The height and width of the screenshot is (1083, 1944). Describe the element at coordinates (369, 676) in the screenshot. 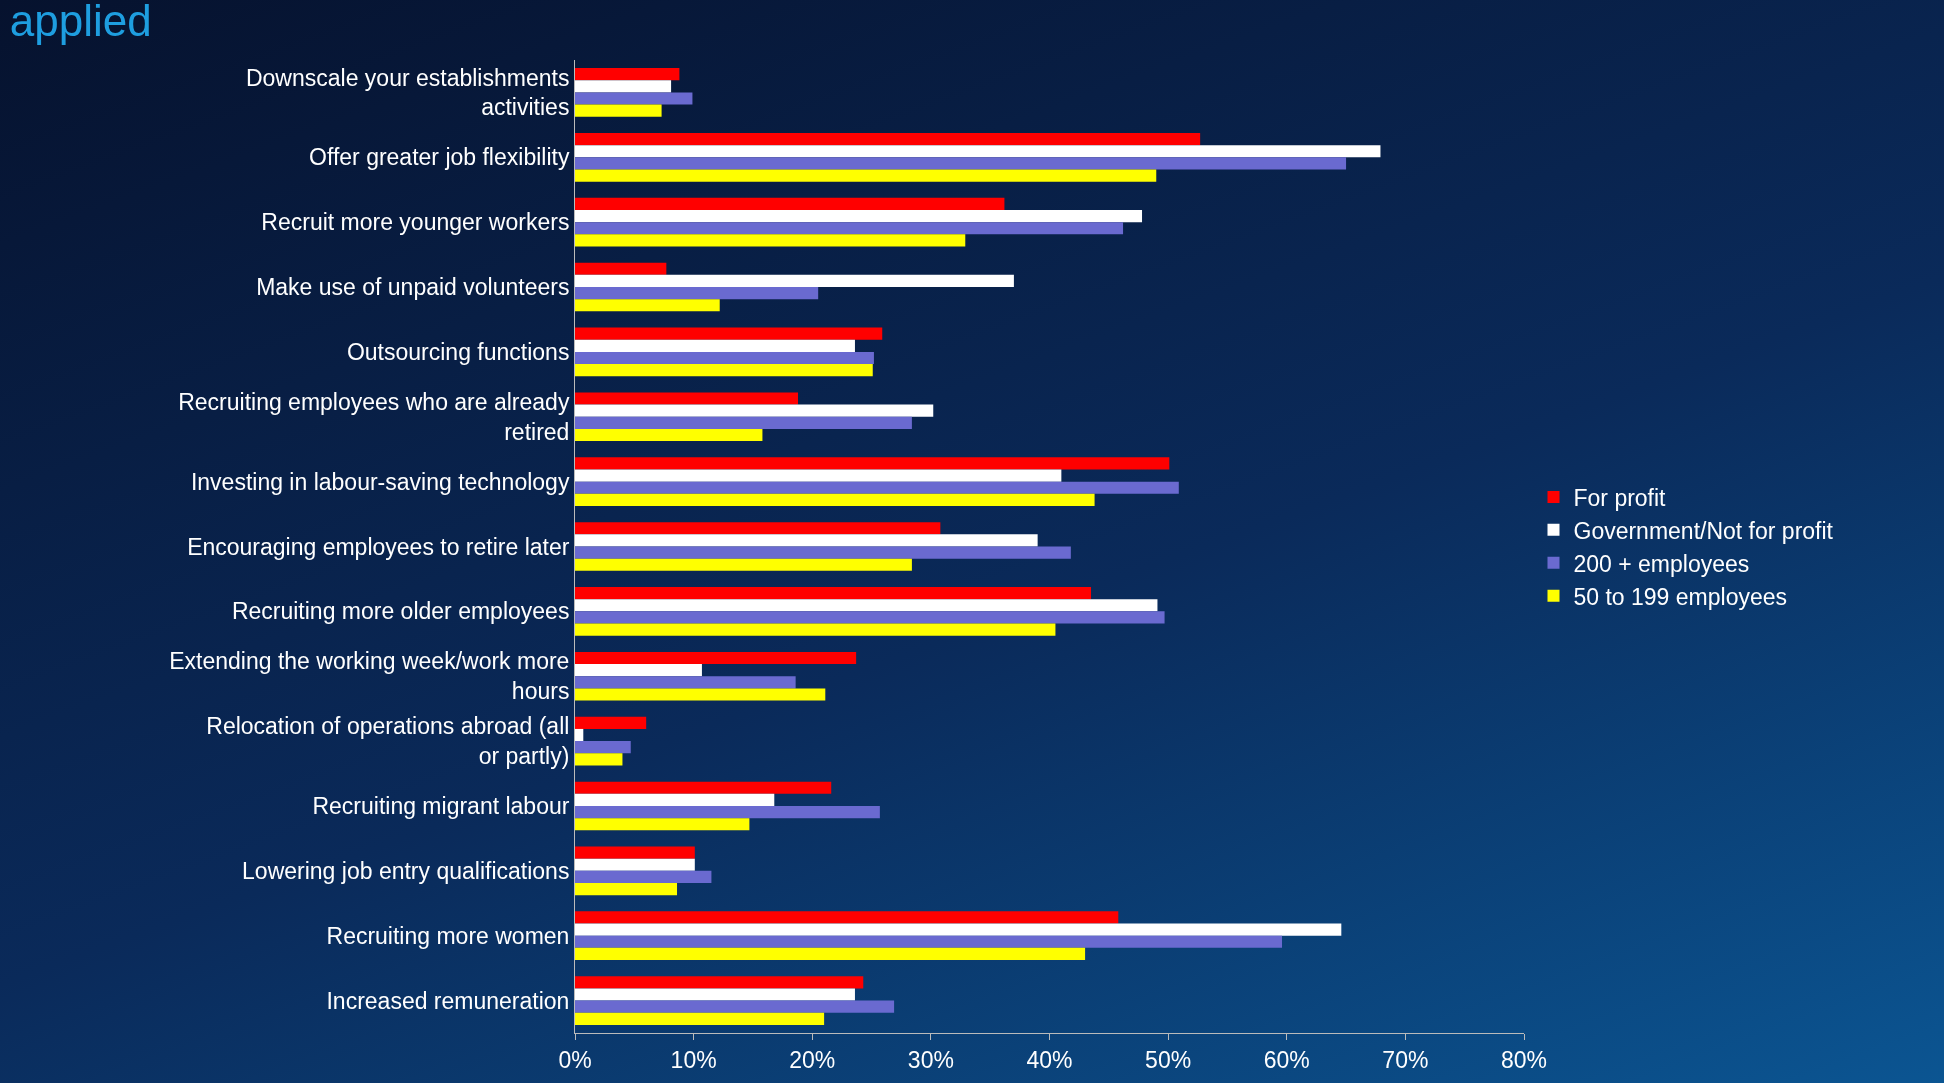

I see `y-tick-label: Extending the working week/work more hours` at that location.